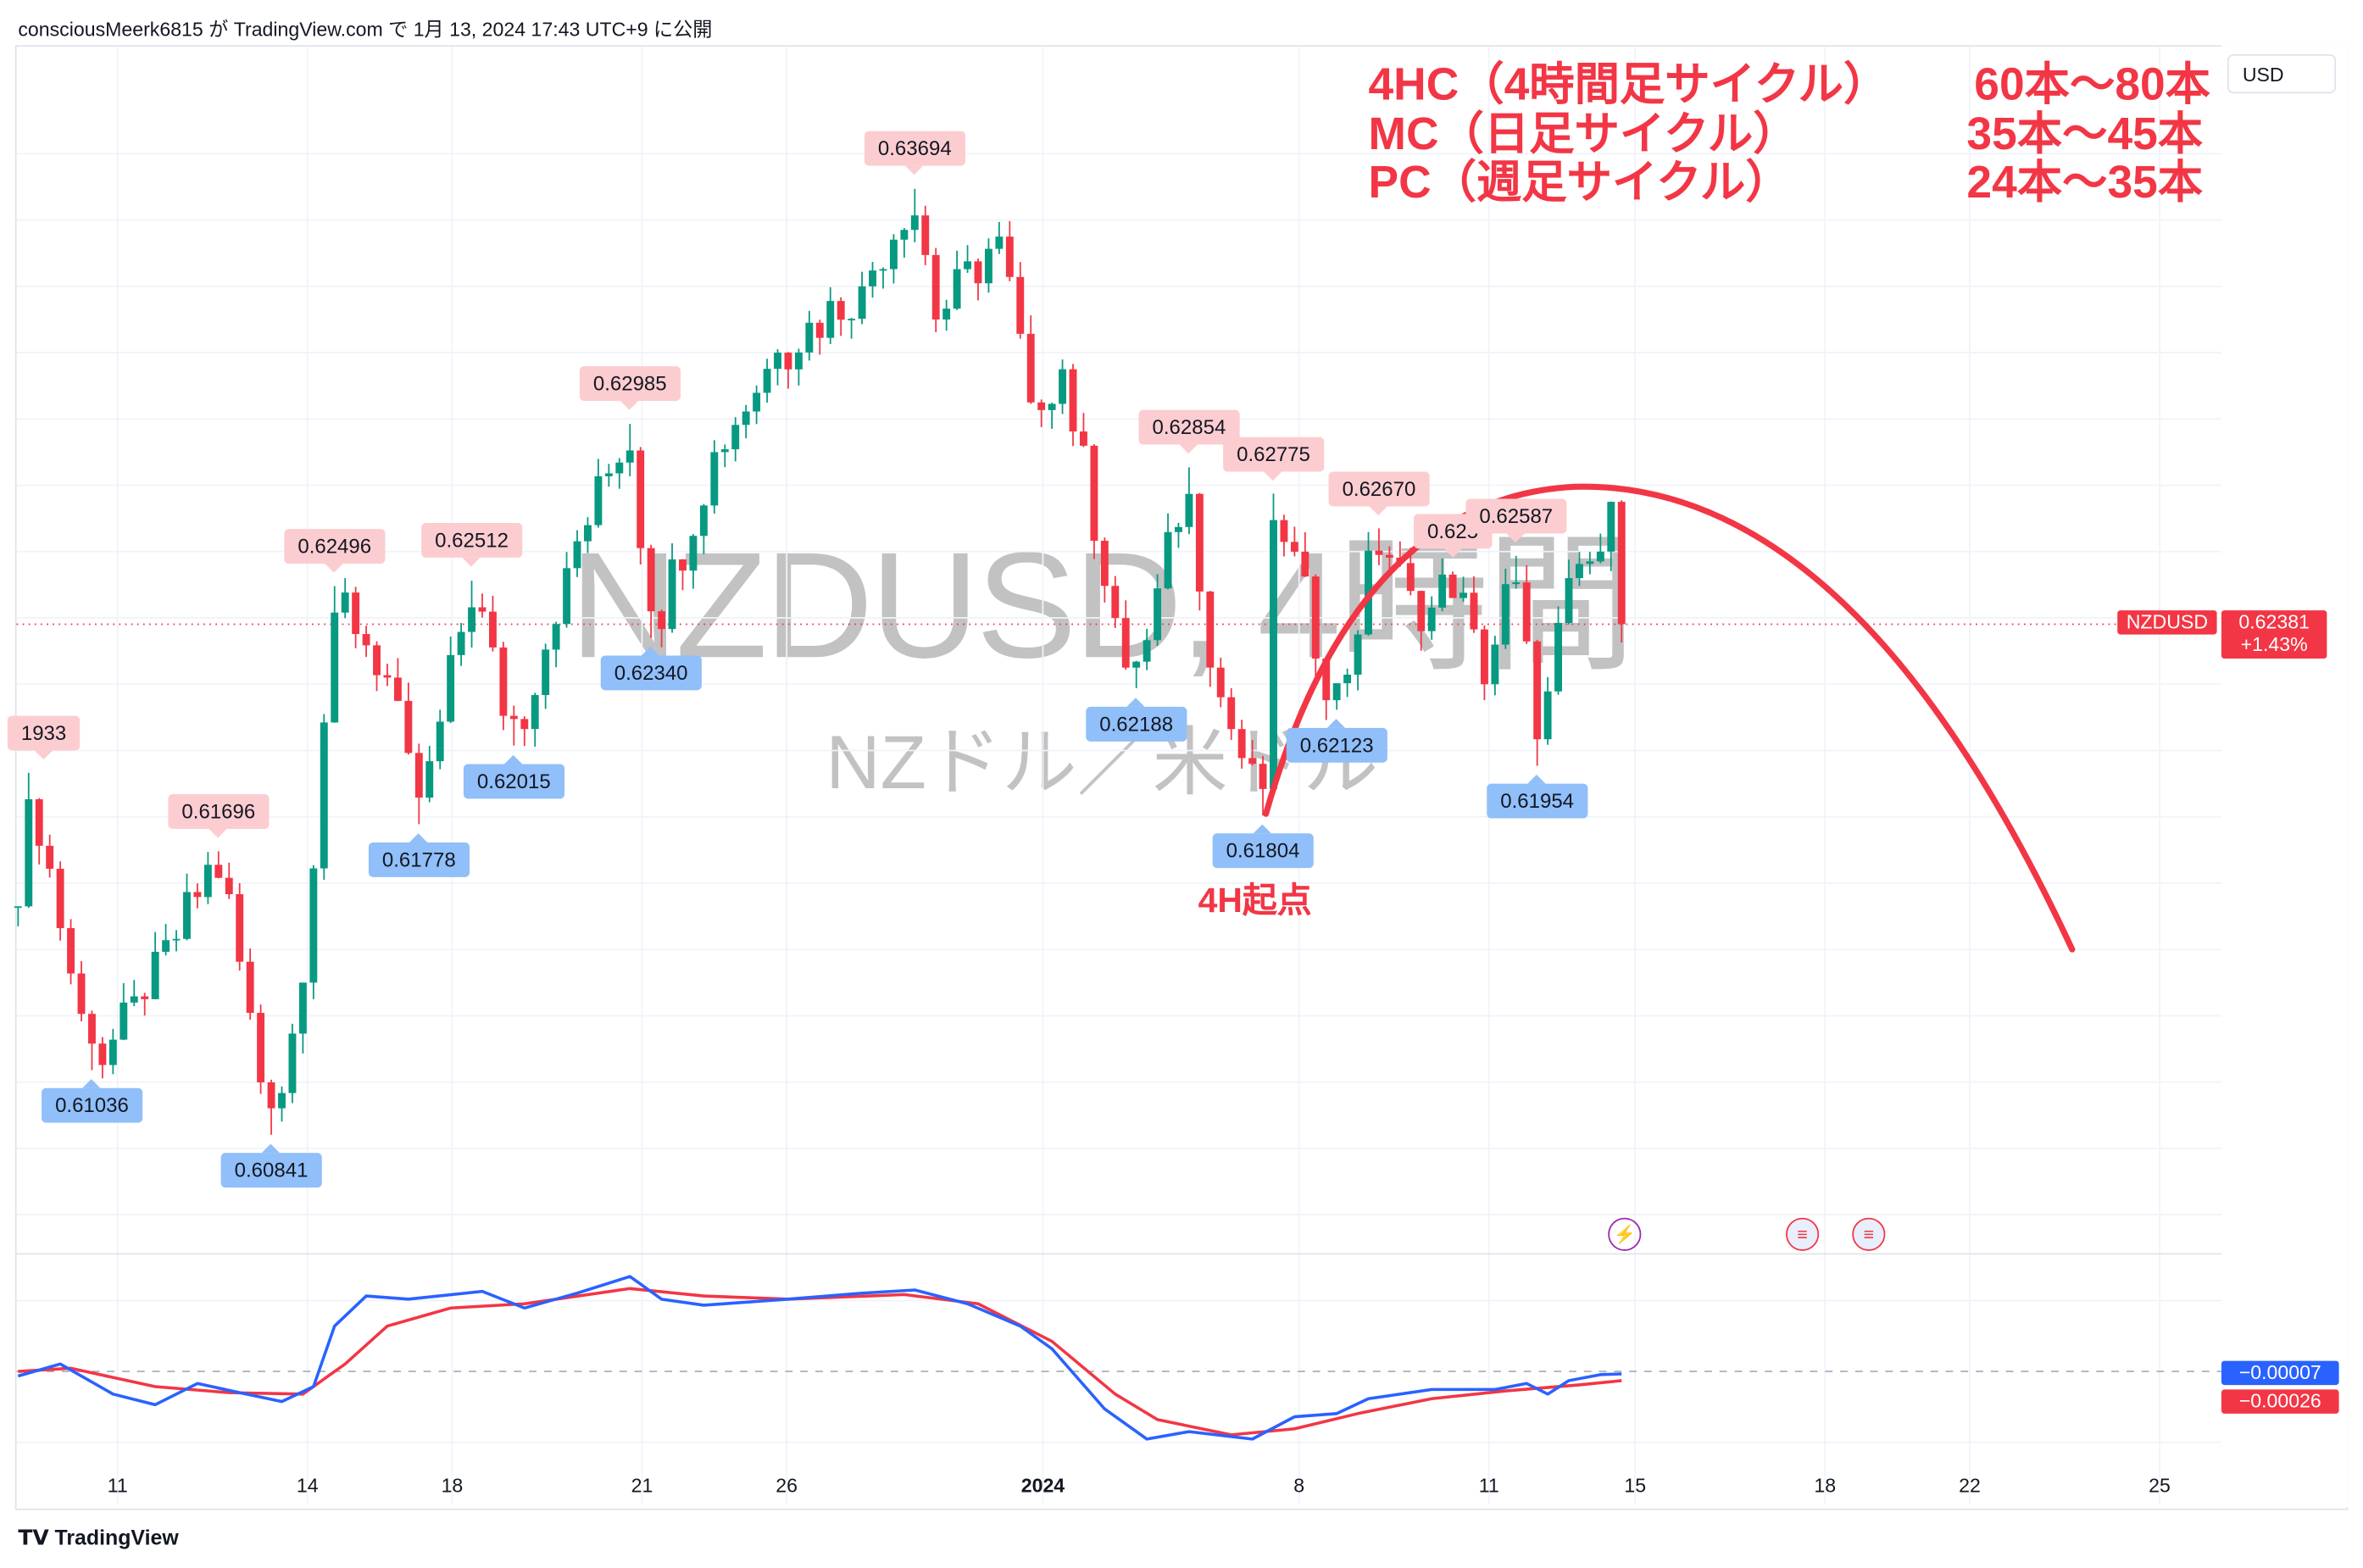 This screenshot has width=2363, height=1568. I want to click on swing-low-label: 0.62188, so click(1136, 719).